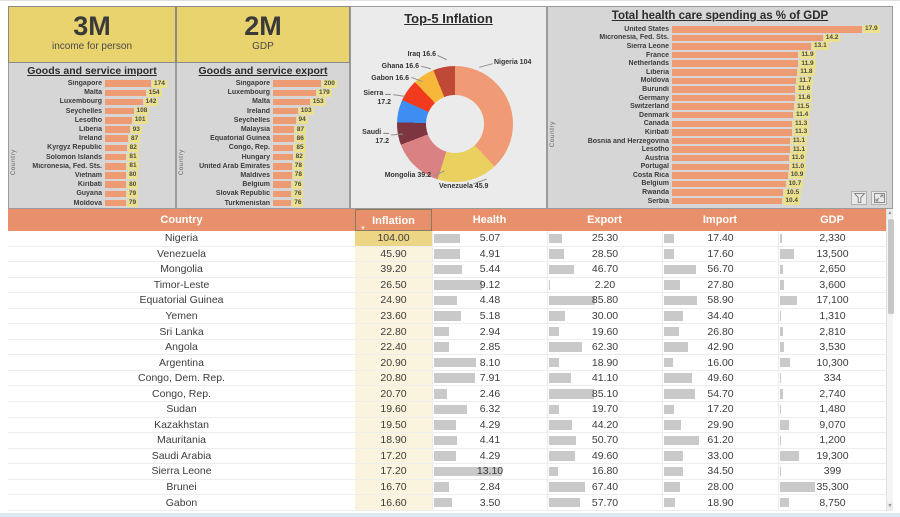 The image size is (900, 517). I want to click on column-header-country: Country, so click(181, 220).